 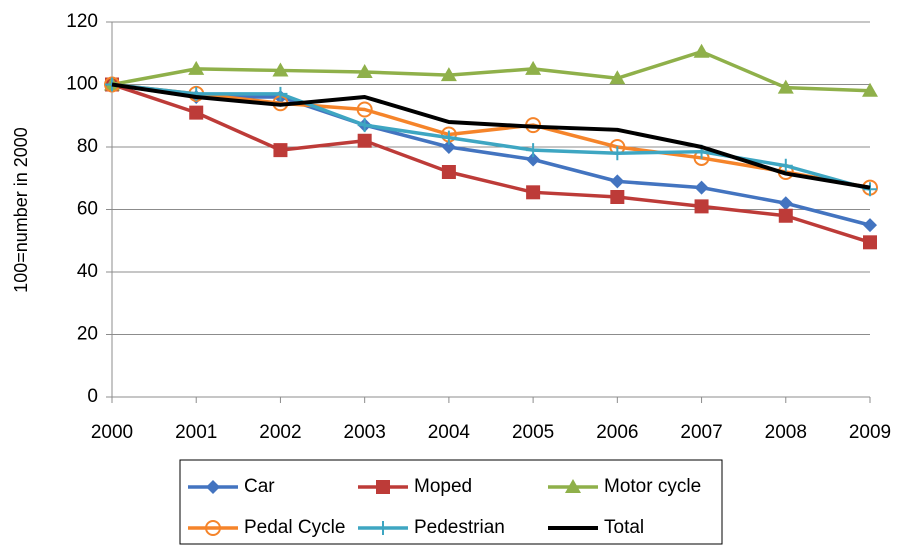 I want to click on y-tick-label: 100, so click(x=82, y=84).